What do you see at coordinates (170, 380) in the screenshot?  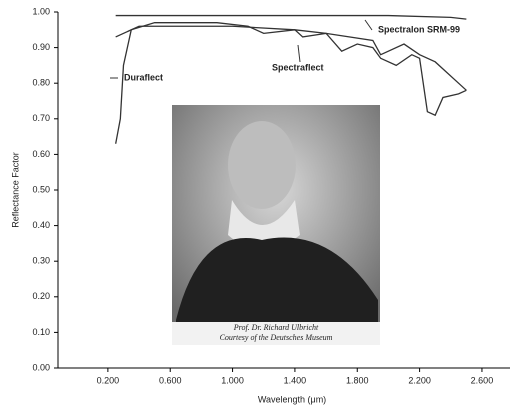 I see `x-tick-label: 0.600` at bounding box center [170, 380].